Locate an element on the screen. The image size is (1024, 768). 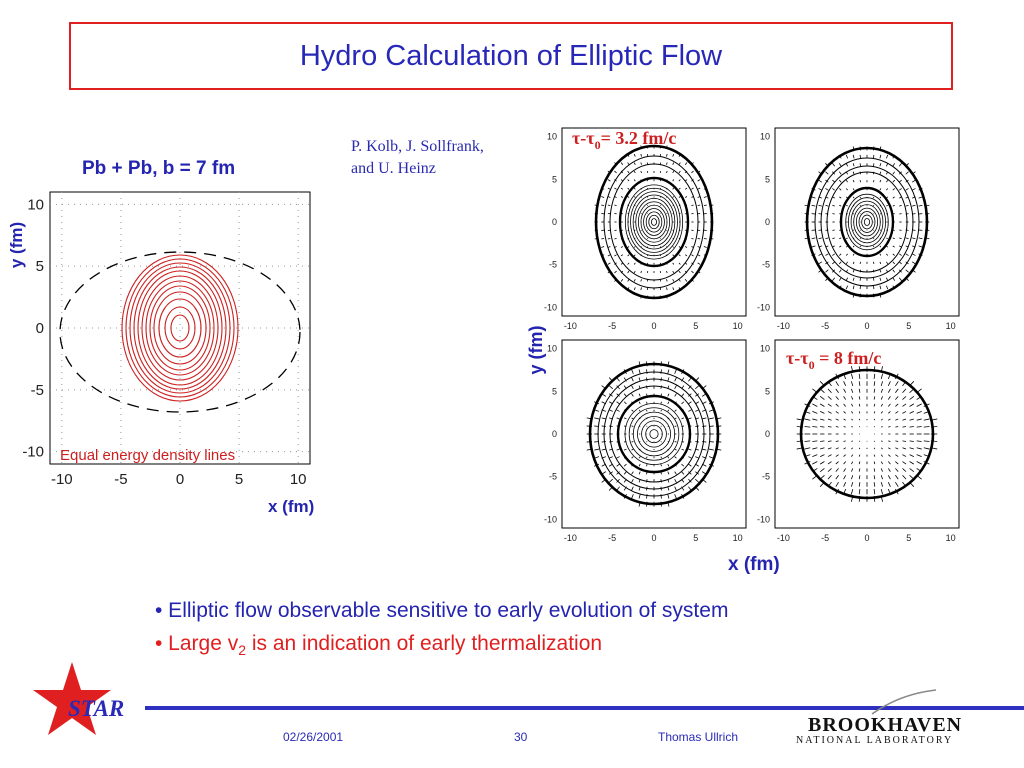
credit-line-2: and U. Heinz is located at coordinates (393, 168).